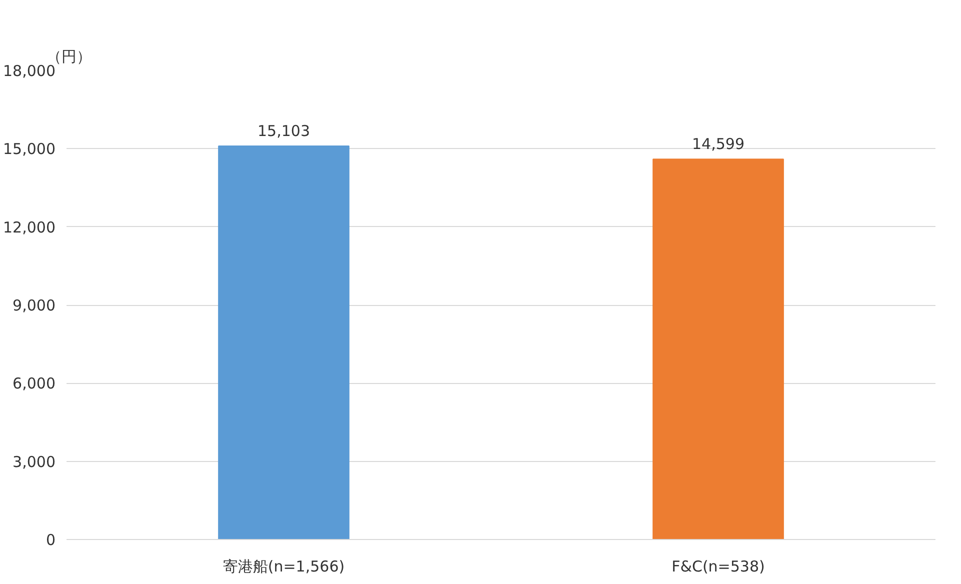 This screenshot has width=961, height=584. I want to click on y-tick-label: 12,000, so click(29, 227).